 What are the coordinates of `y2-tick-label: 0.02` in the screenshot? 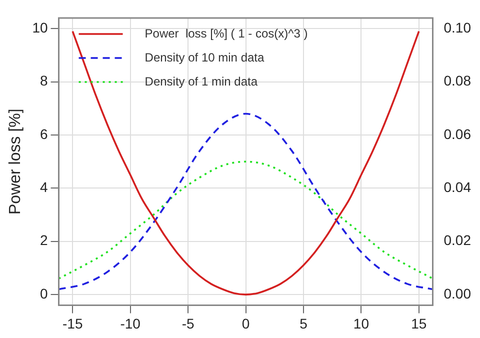 It's located at (458, 240).